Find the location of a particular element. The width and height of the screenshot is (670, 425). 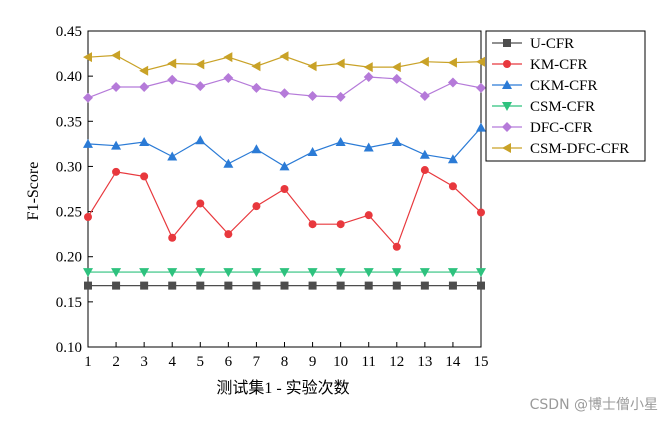

y-tick-label: 0.15 is located at coordinates (69, 303).